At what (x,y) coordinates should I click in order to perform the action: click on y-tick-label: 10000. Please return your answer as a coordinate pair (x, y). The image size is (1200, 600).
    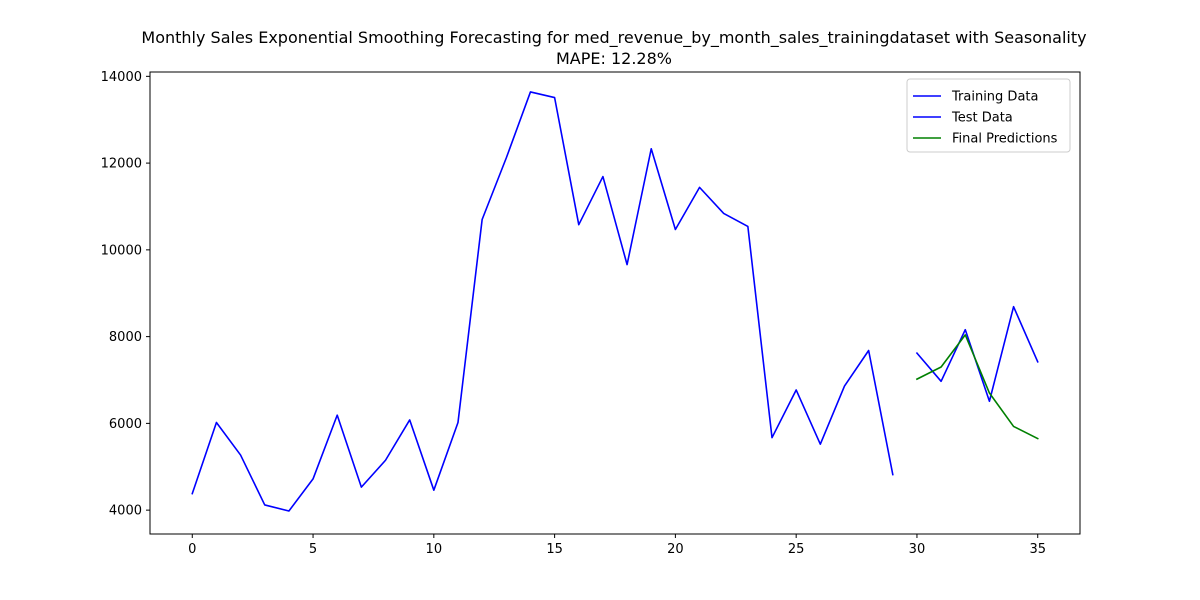
    Looking at the image, I should click on (121, 250).